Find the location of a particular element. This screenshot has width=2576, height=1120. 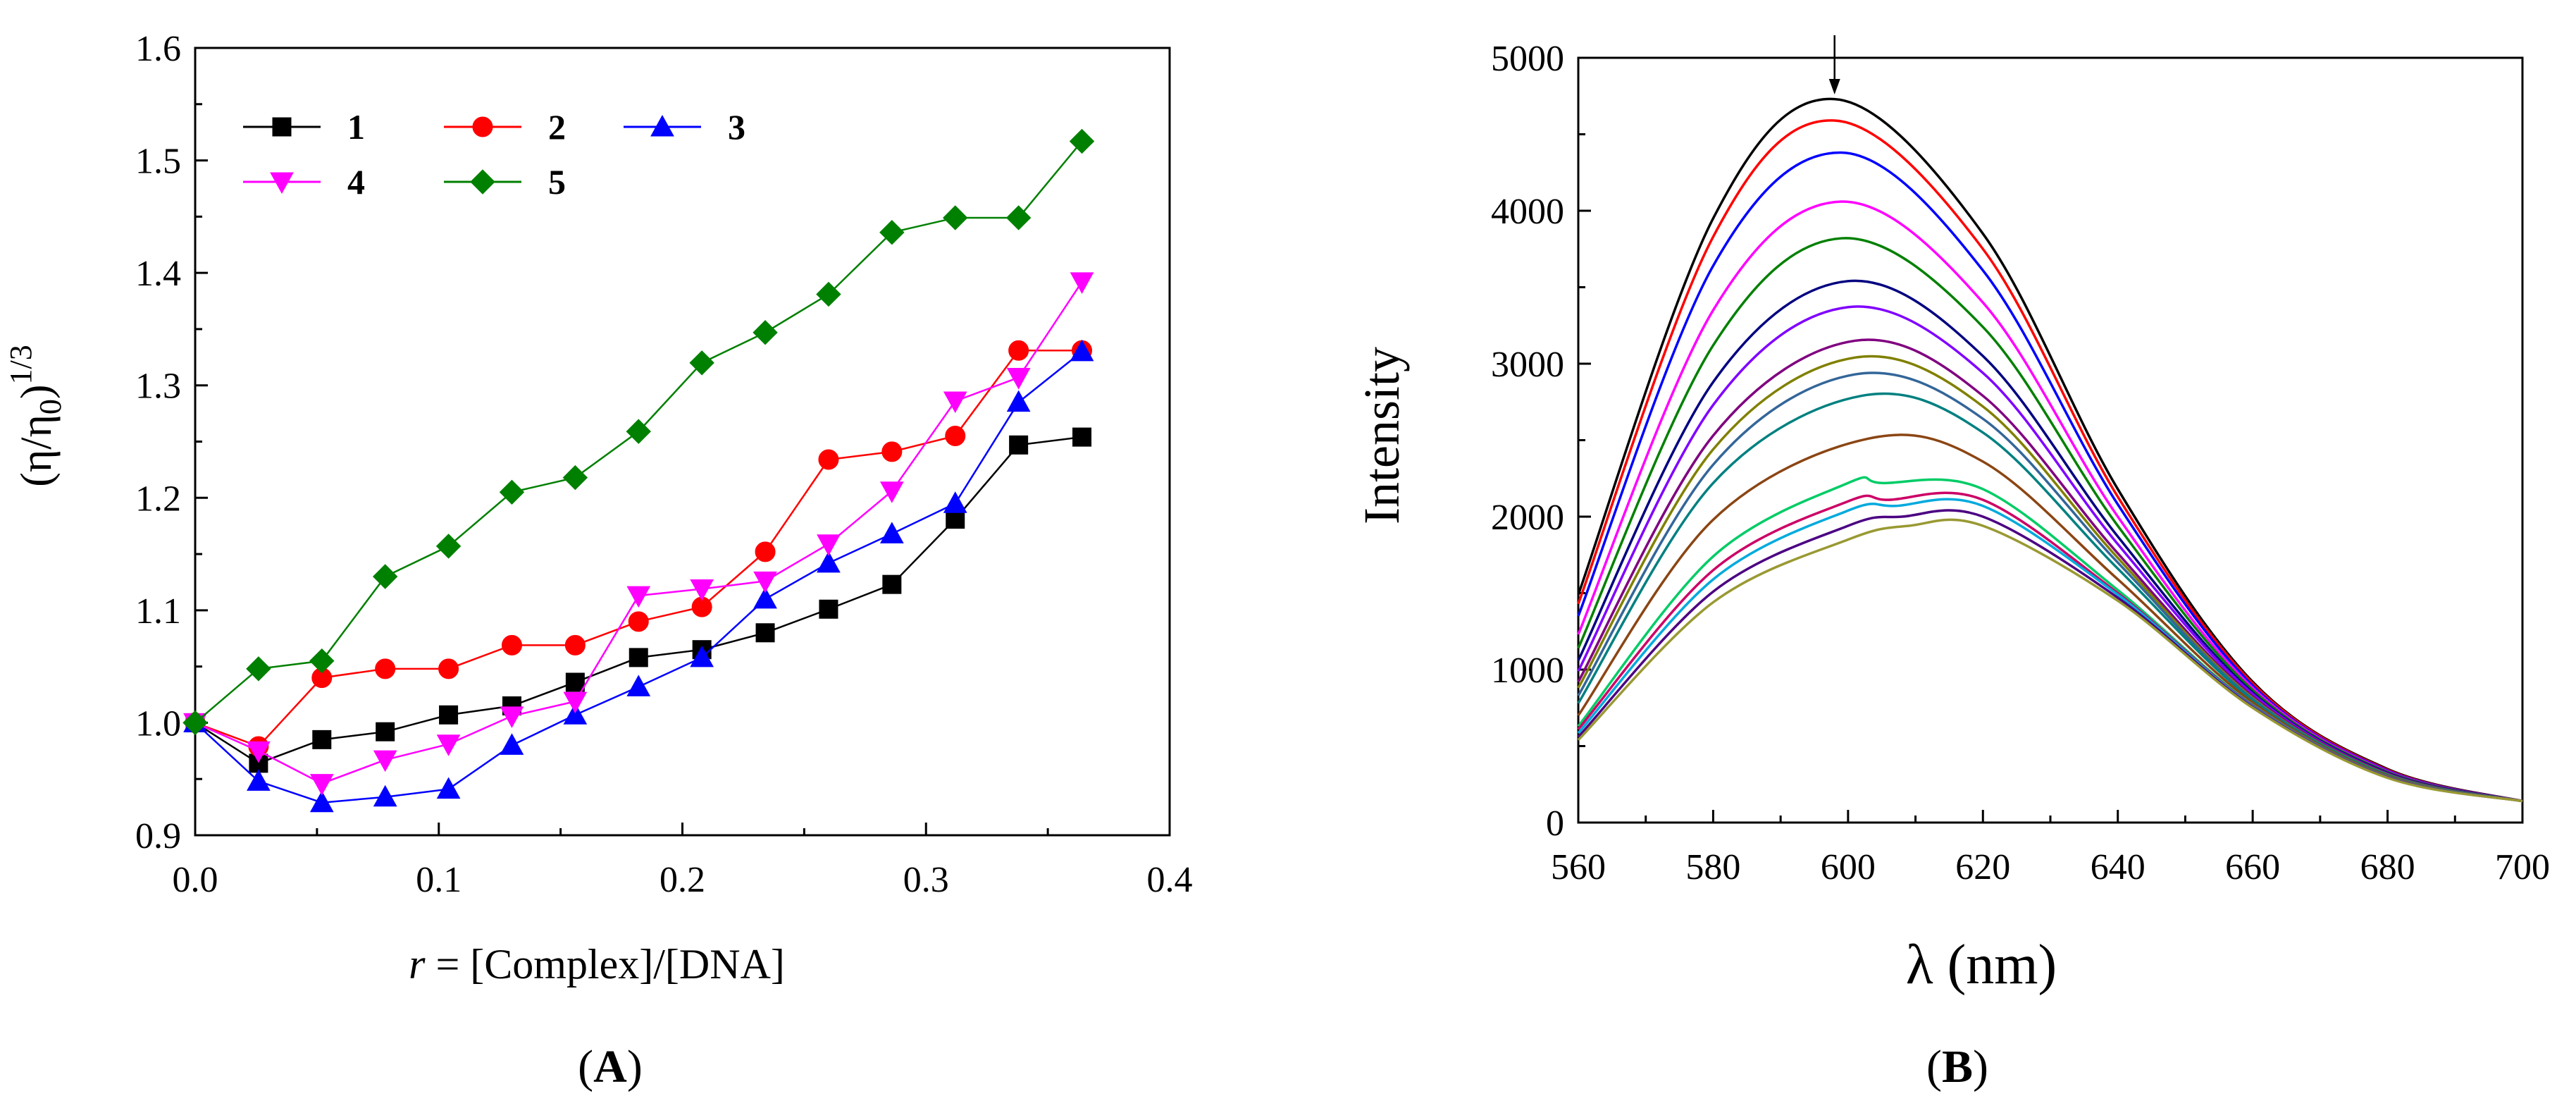

legend-label: 1 is located at coordinates (356, 127).